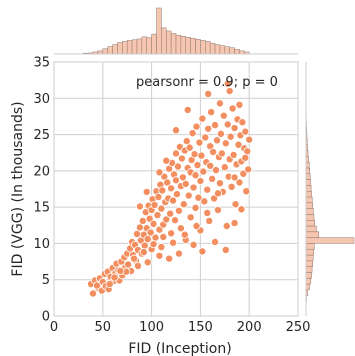 This screenshot has width=355, height=356. I want to click on y-tick-label: 25, so click(41, 135).